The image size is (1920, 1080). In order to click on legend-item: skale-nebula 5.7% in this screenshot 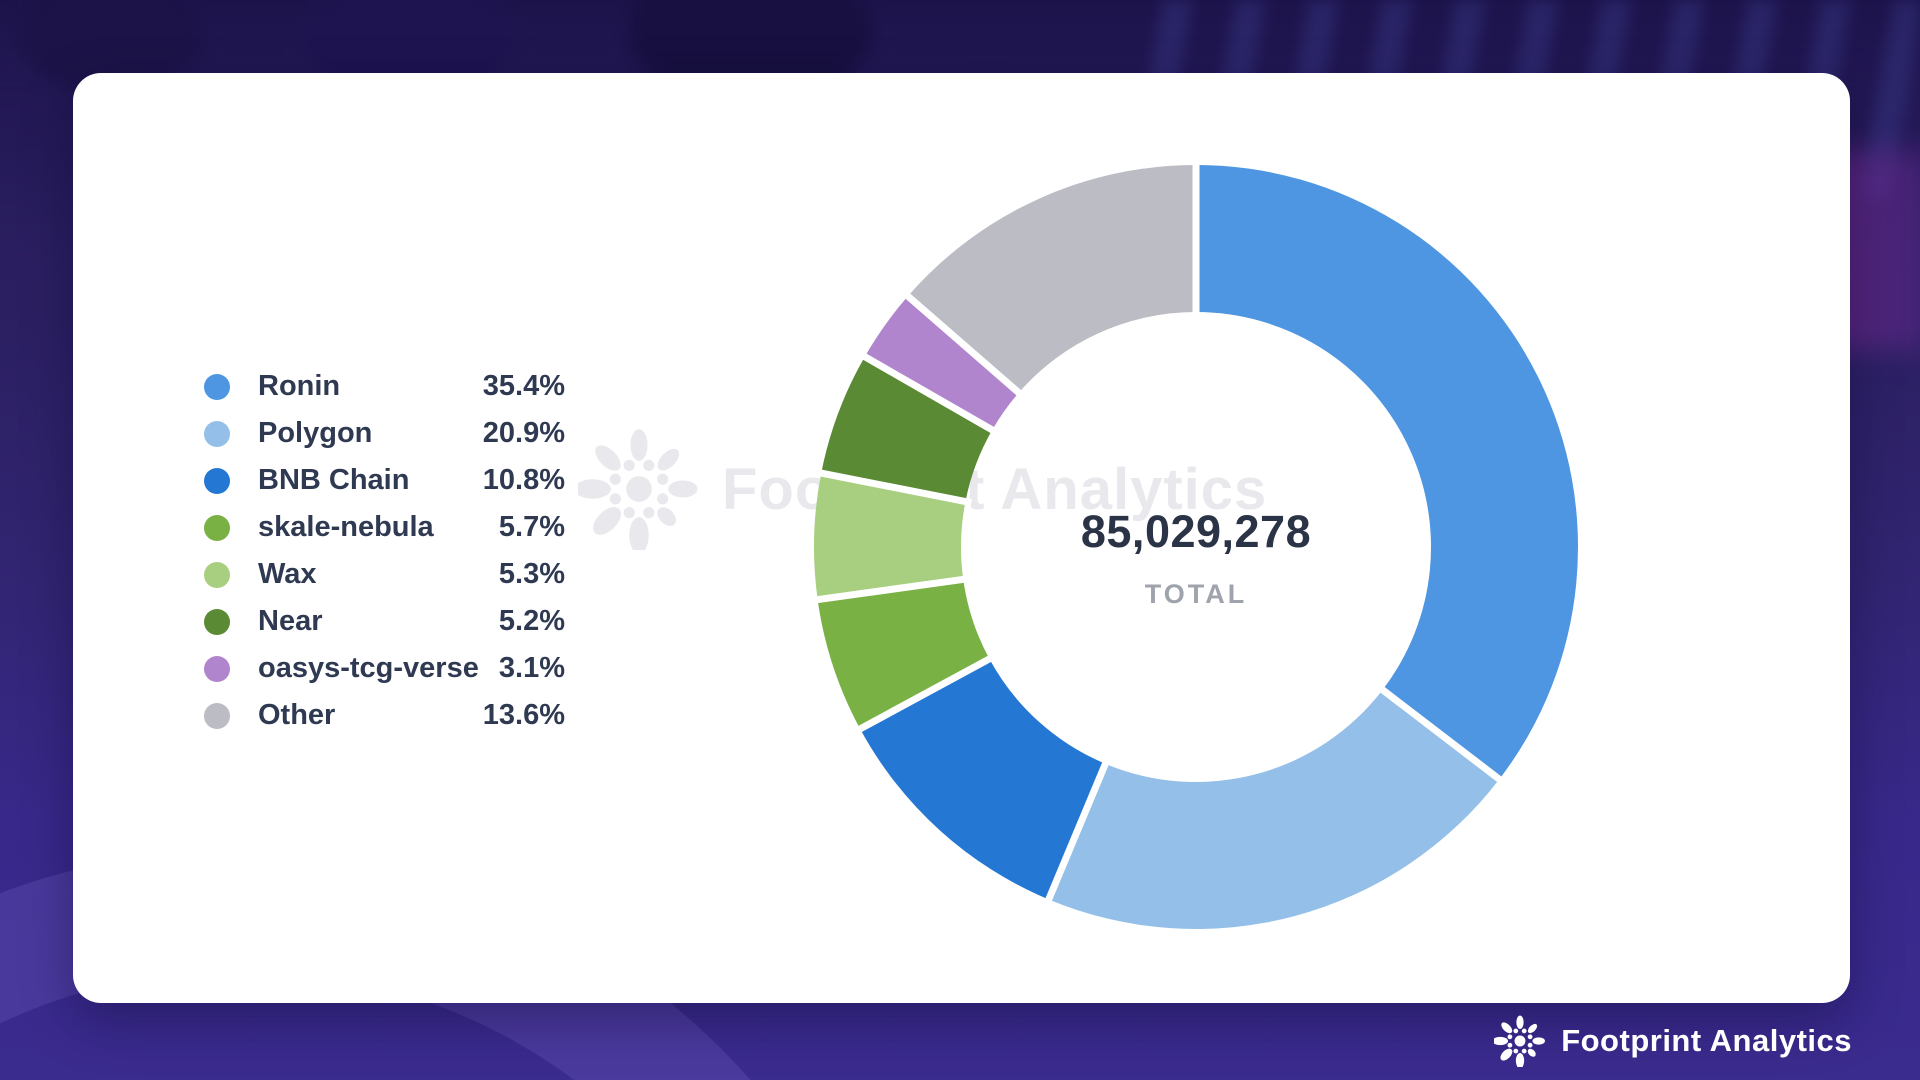, I will do `click(384, 527)`.